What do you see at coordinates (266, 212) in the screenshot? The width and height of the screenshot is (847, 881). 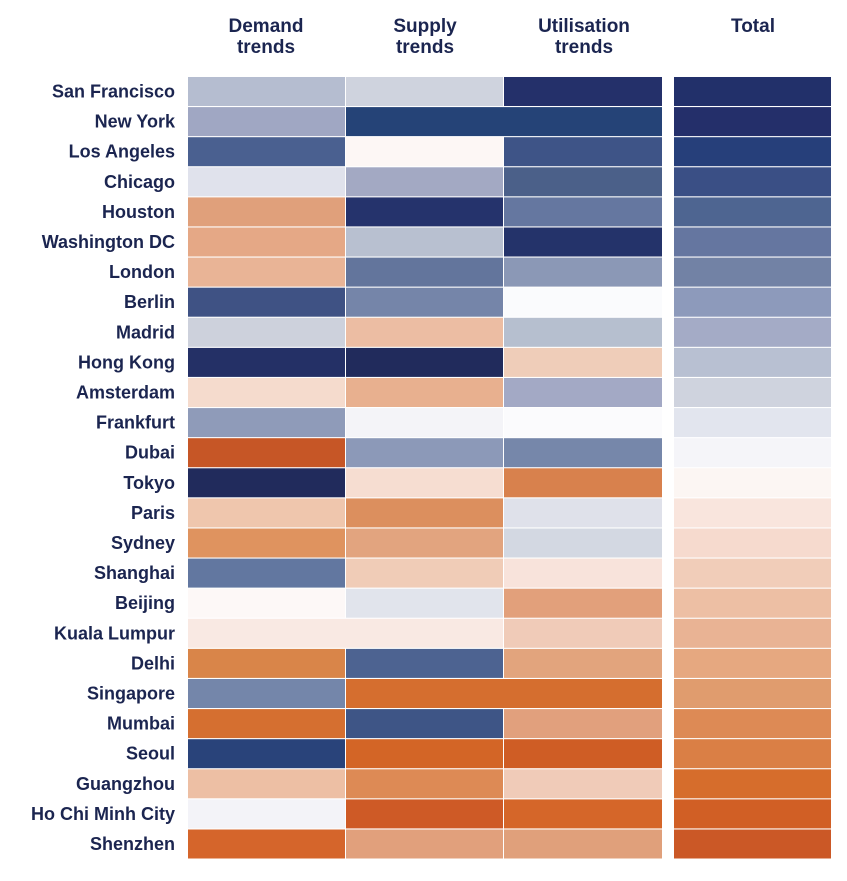 I see `cell-houston-demand` at bounding box center [266, 212].